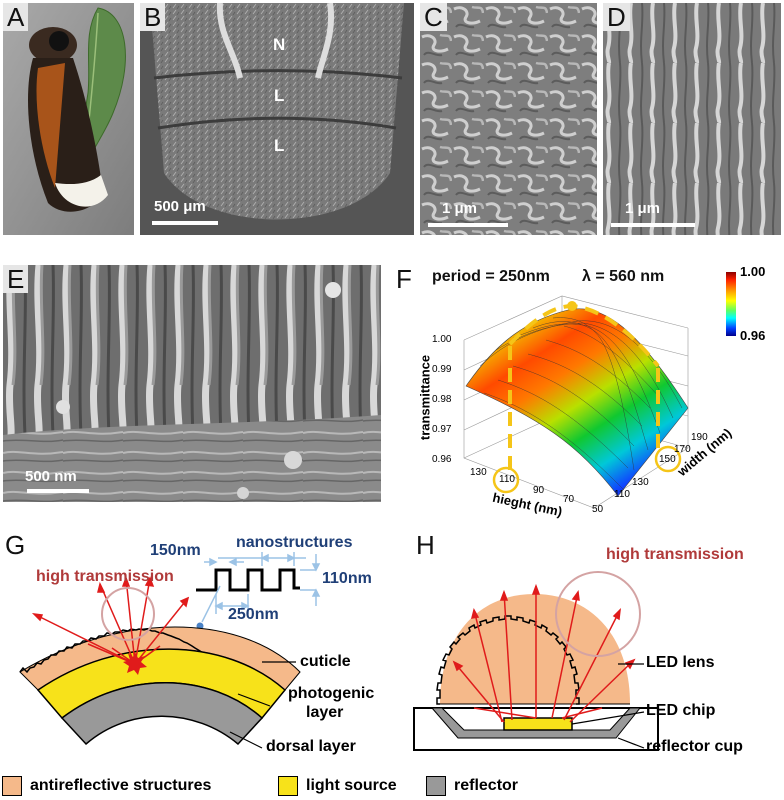 The height and width of the screenshot is (800, 784). I want to click on reflector-cup-label: reflector cup, so click(694, 746).